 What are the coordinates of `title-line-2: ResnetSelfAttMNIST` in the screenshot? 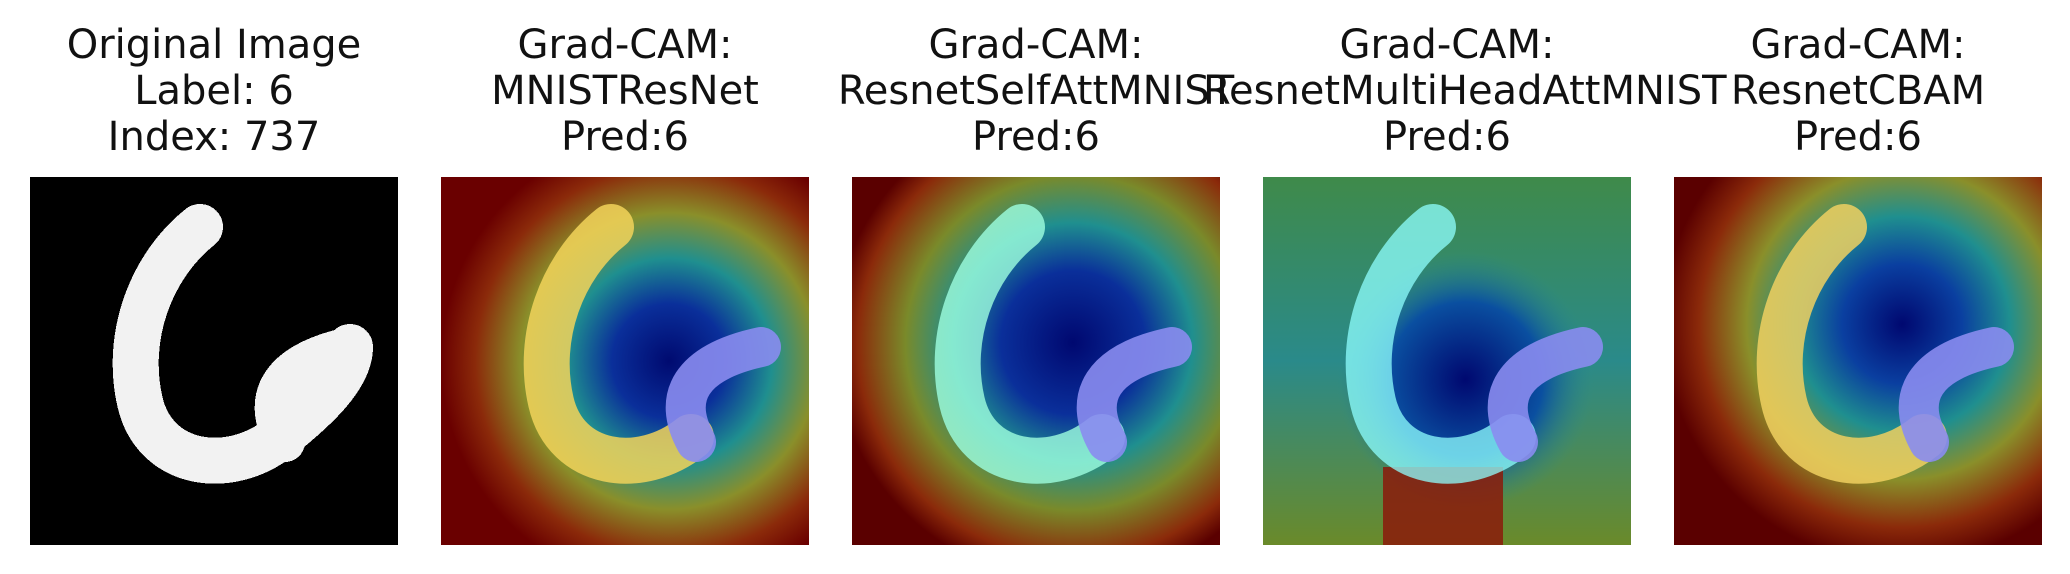 It's located at (1036, 91).